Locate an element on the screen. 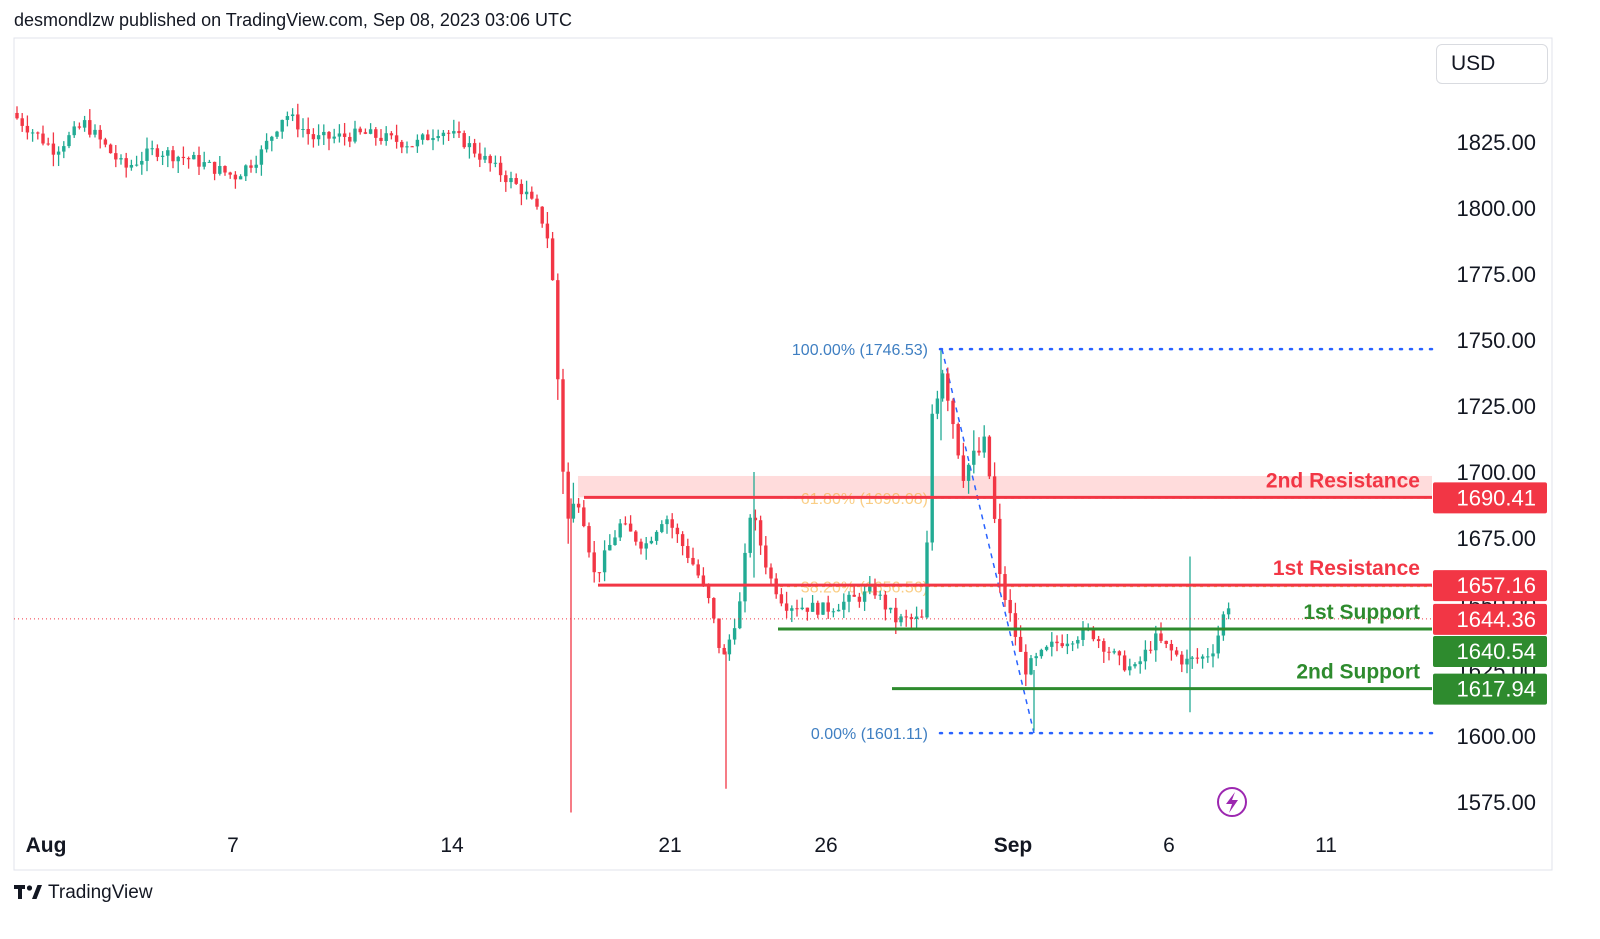 The width and height of the screenshot is (1600, 939). level-name-label: 2nd Support is located at coordinates (1358, 672).